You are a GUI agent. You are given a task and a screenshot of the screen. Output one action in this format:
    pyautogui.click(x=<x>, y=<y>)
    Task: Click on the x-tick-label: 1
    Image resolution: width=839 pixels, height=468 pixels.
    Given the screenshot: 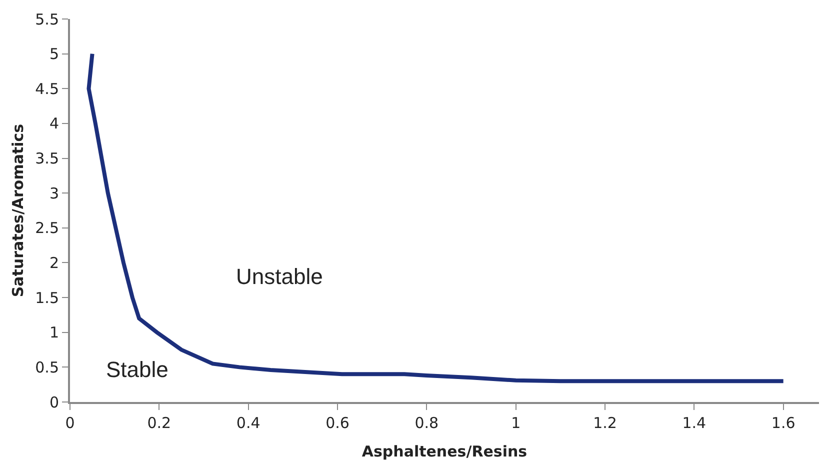 What is the action you would take?
    pyautogui.click(x=516, y=423)
    